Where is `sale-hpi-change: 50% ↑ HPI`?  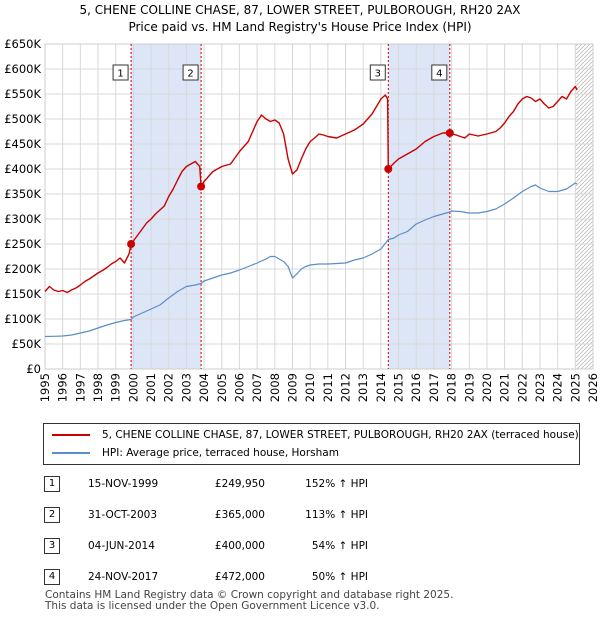
sale-hpi-change: 50% ↑ HPI is located at coordinates (339, 577).